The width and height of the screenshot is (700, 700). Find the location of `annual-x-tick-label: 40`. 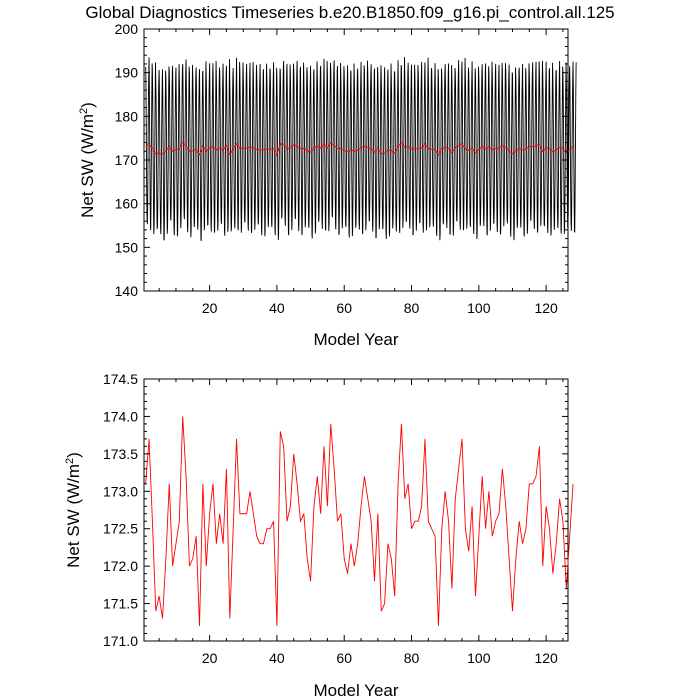

annual-x-tick-label: 40 is located at coordinates (277, 658).